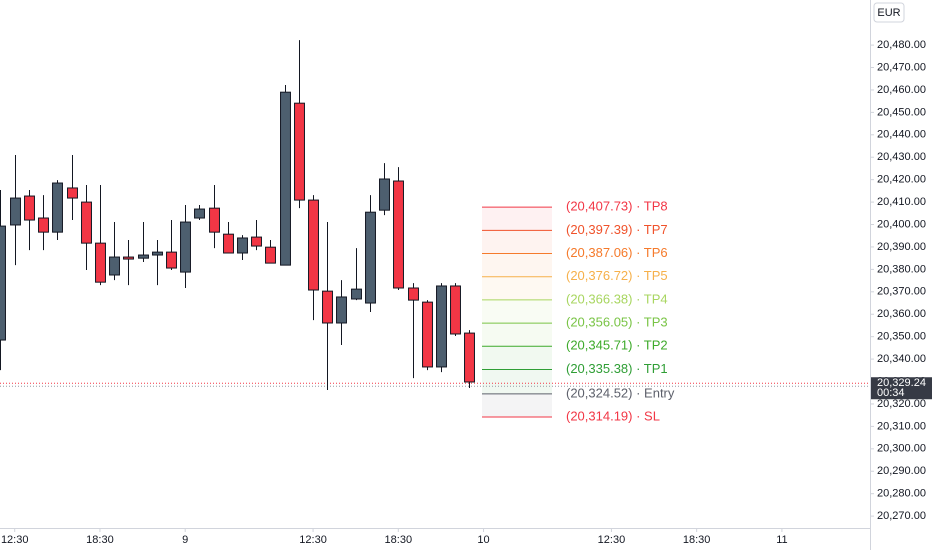 This screenshot has height=550, width=932. I want to click on last-price-label: 20,329.24, so click(901, 383).